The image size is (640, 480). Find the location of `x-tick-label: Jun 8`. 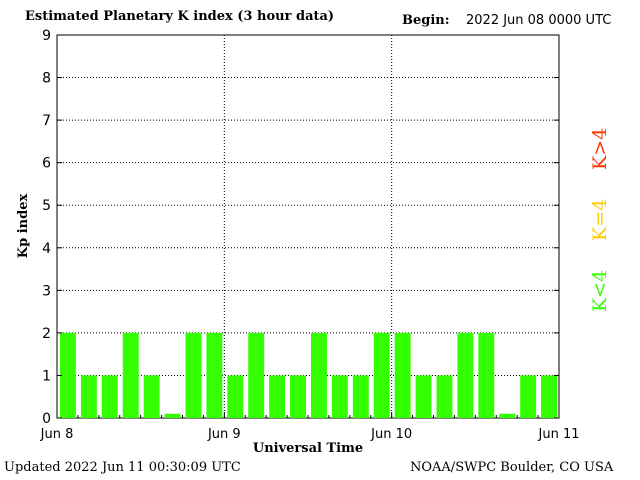

x-tick-label: Jun 8 is located at coordinates (57, 434).